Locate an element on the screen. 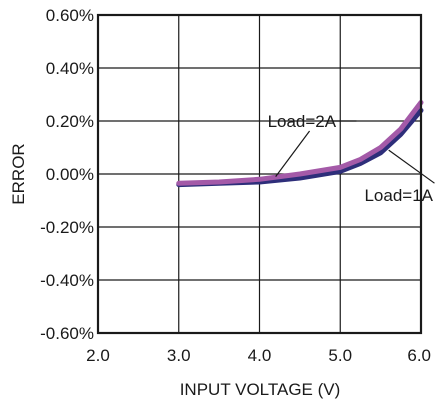 This screenshot has width=437, height=404. y-tick-label: 0.00% is located at coordinates (70, 174).